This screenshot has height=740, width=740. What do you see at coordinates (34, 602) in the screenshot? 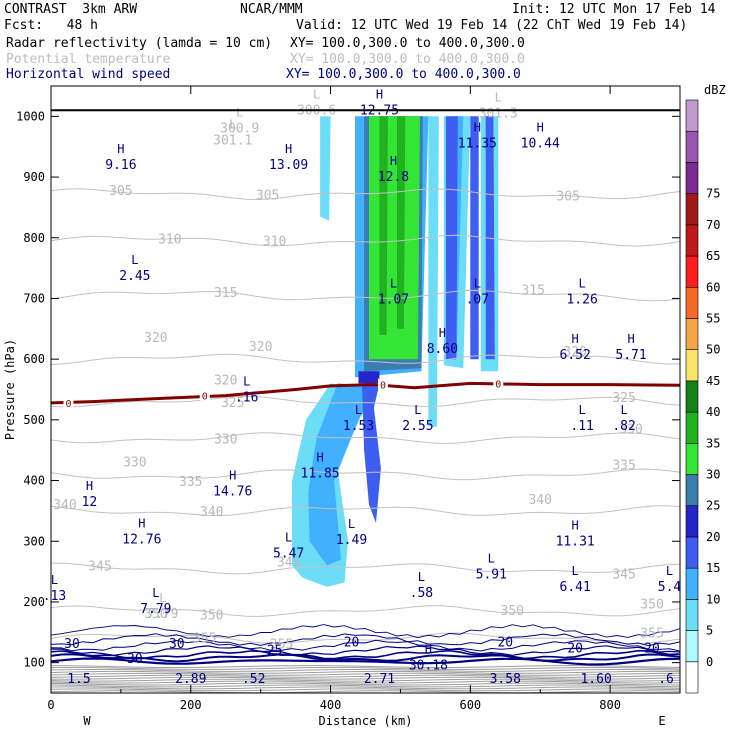
I see `y-tick-label: 200` at bounding box center [34, 602].